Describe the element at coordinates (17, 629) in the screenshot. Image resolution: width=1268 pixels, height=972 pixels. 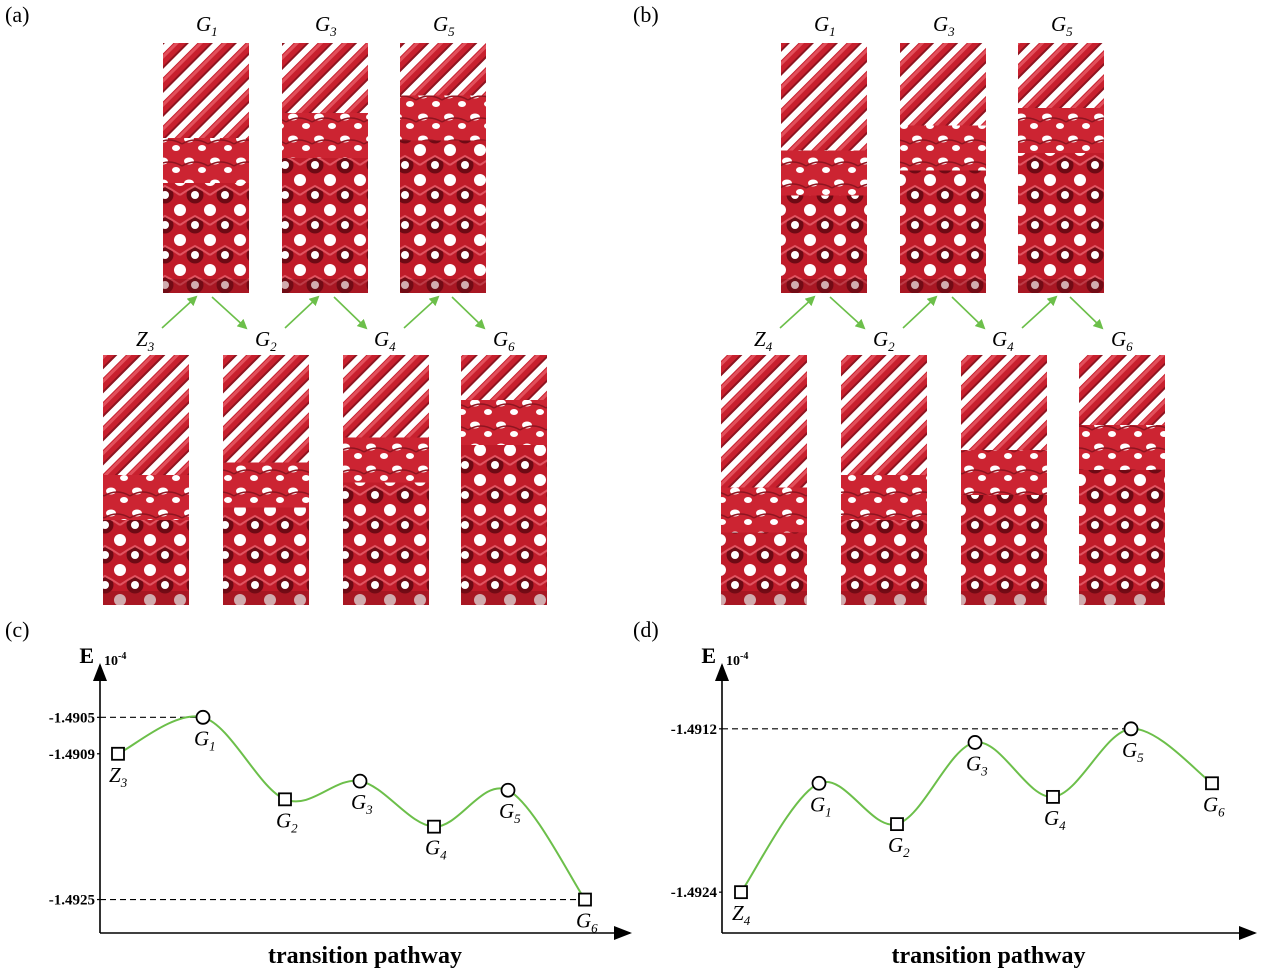
I see `panel-label-c: (c)` at that location.